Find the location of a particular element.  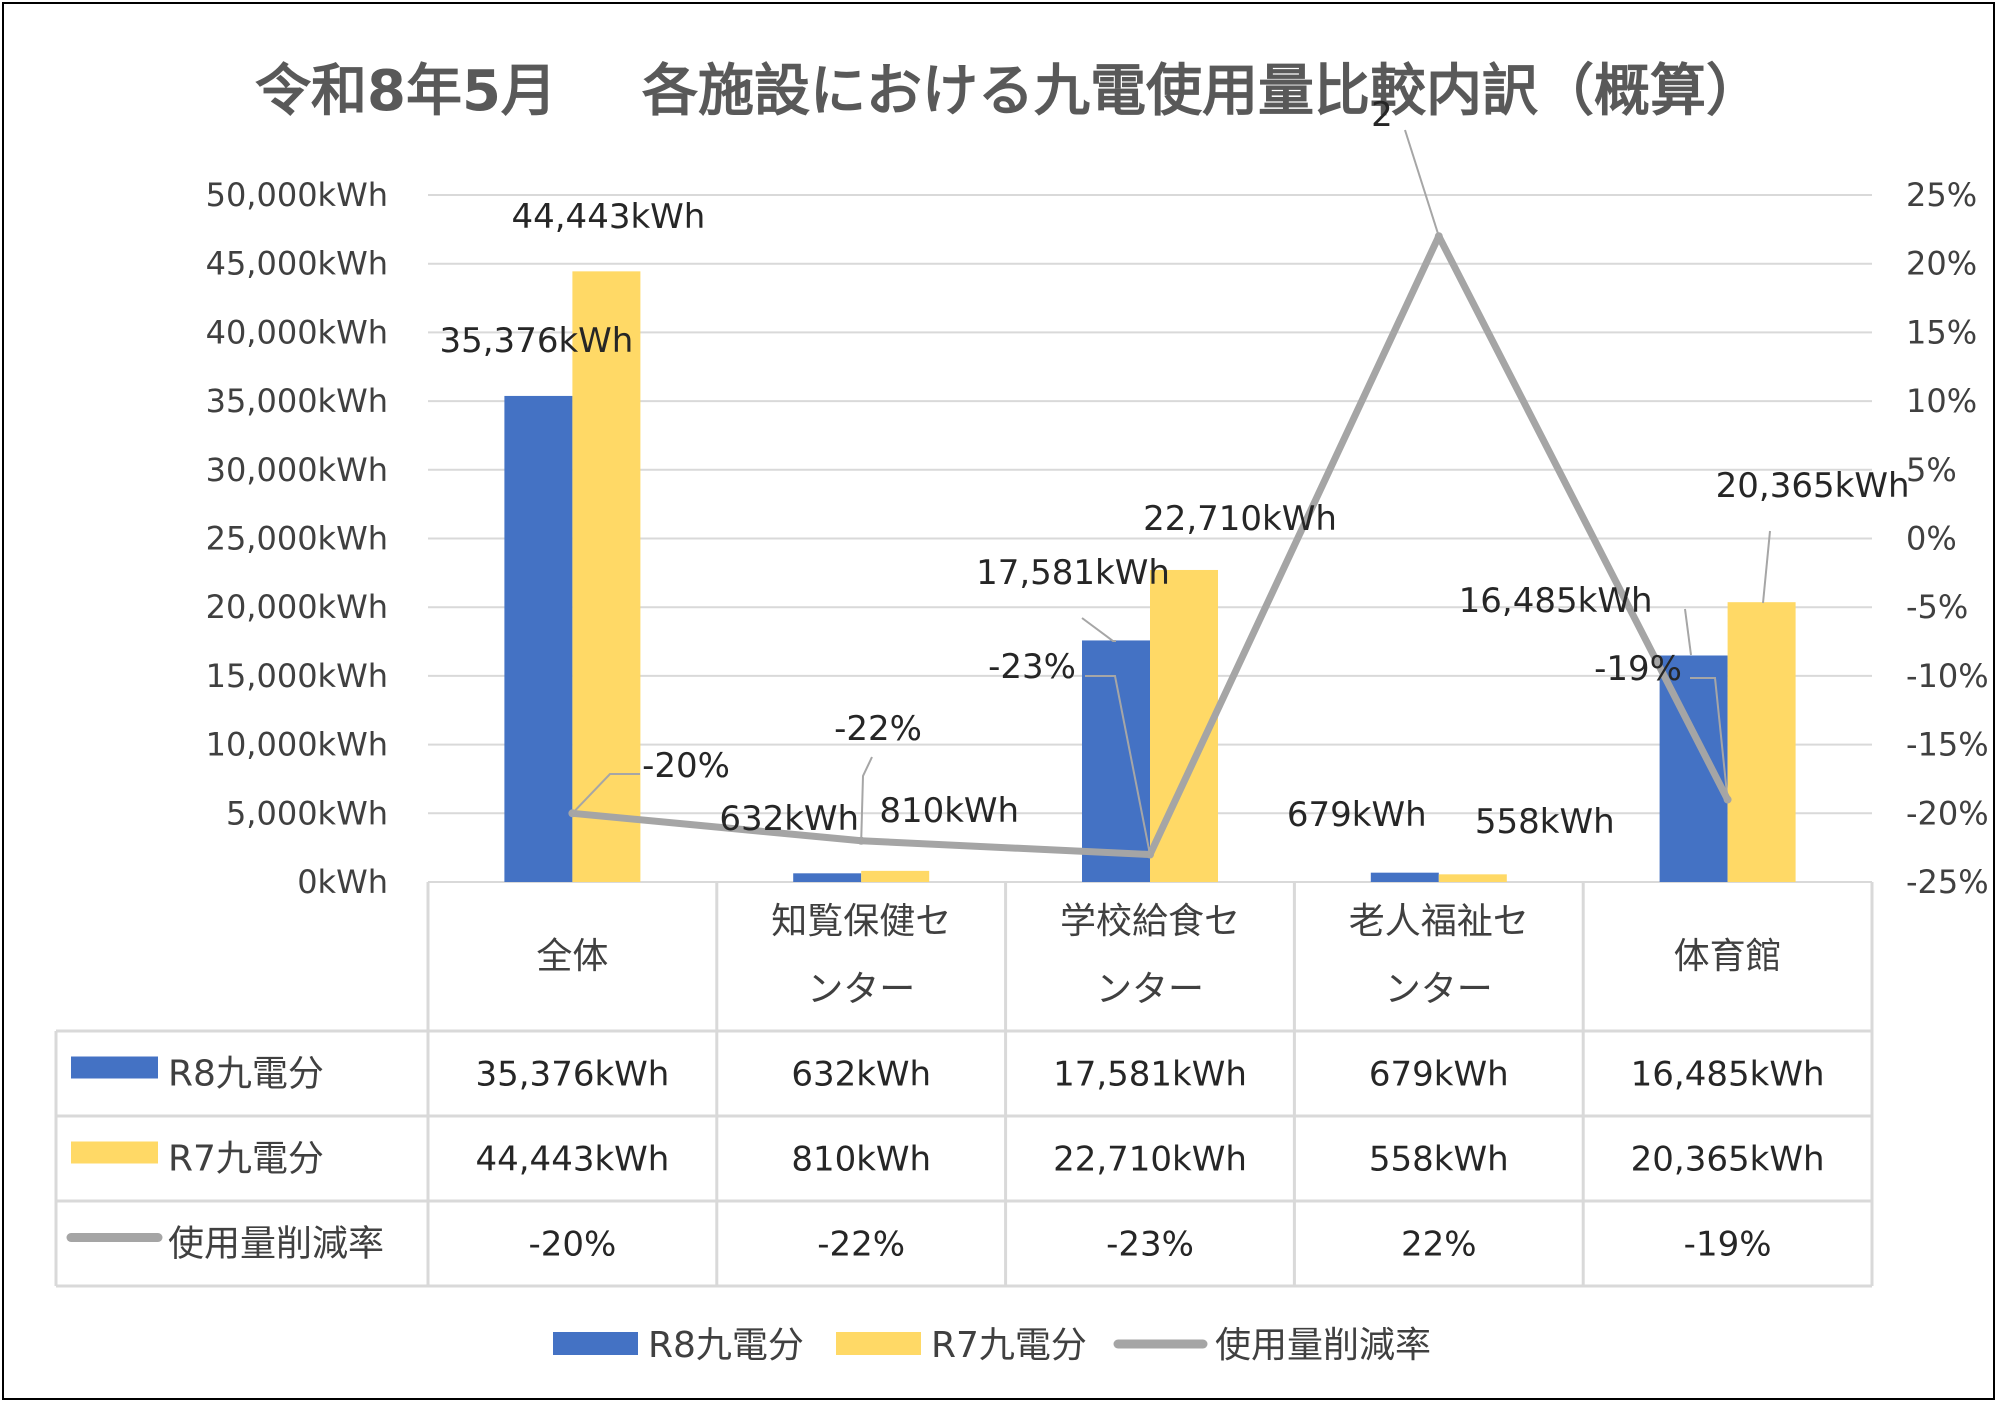

label-r8: 17,581kWh is located at coordinates (1073, 573).